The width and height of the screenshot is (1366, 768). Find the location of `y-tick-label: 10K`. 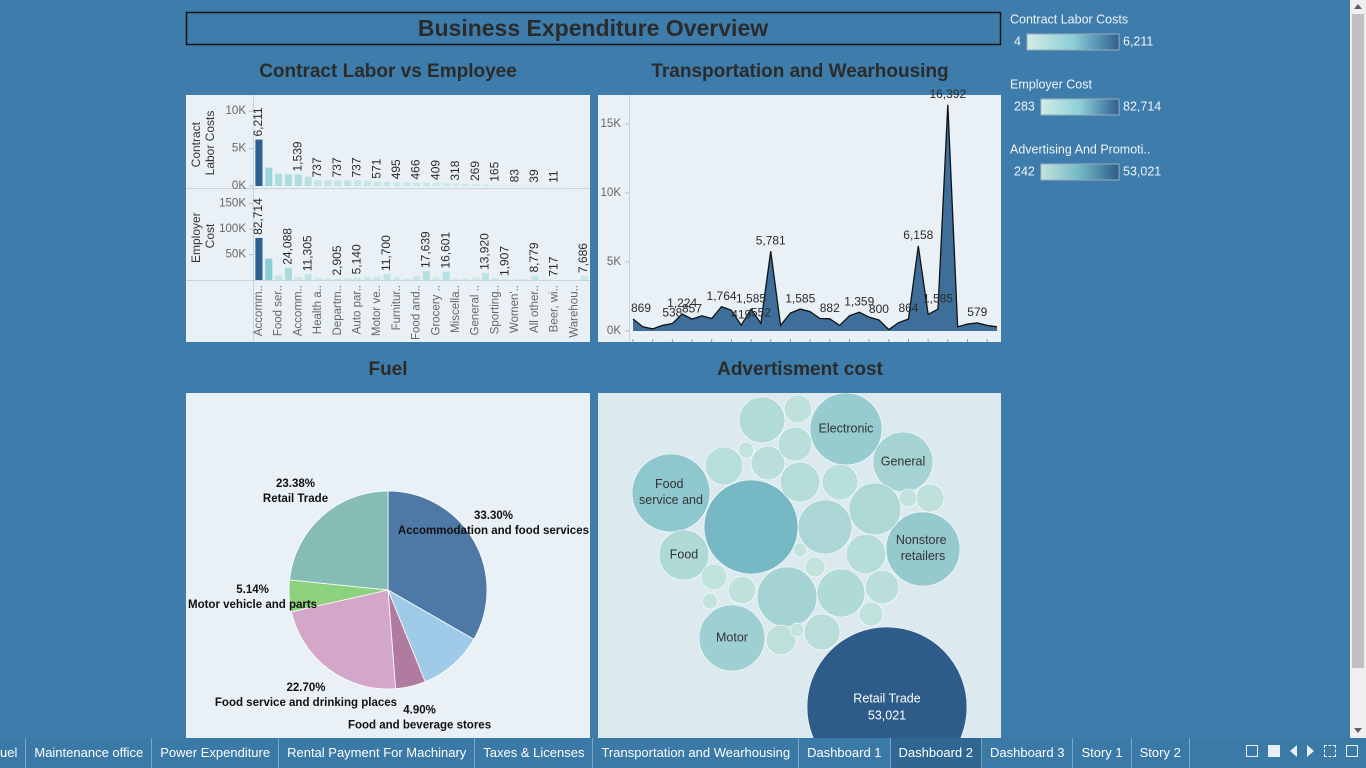

y-tick-label: 10K is located at coordinates (236, 111).